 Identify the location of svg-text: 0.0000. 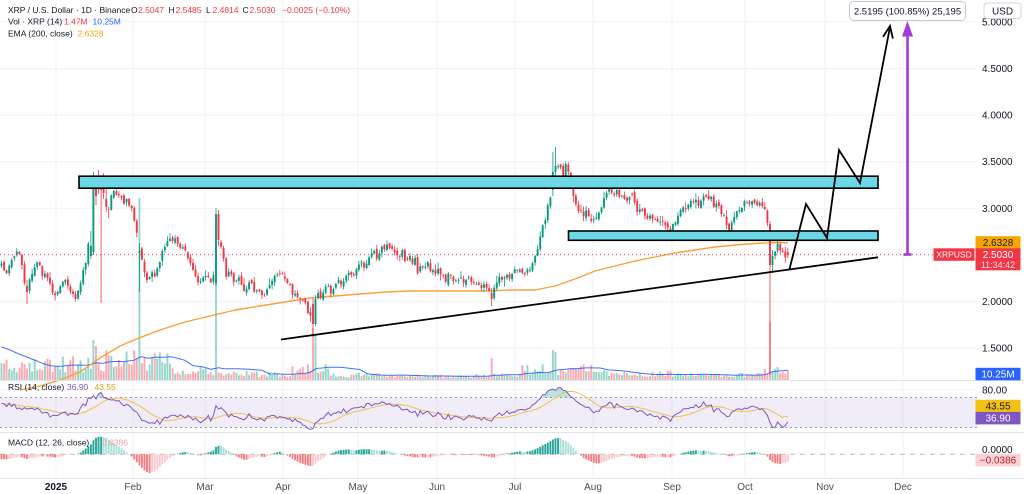
(997, 450).